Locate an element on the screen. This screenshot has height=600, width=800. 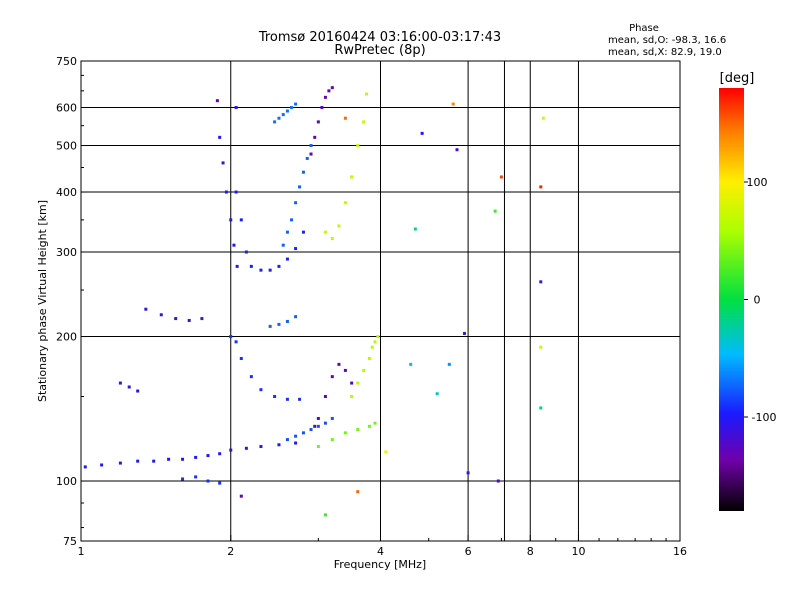
chart-subtitle: RwPretec (8p) is located at coordinates (379, 50).